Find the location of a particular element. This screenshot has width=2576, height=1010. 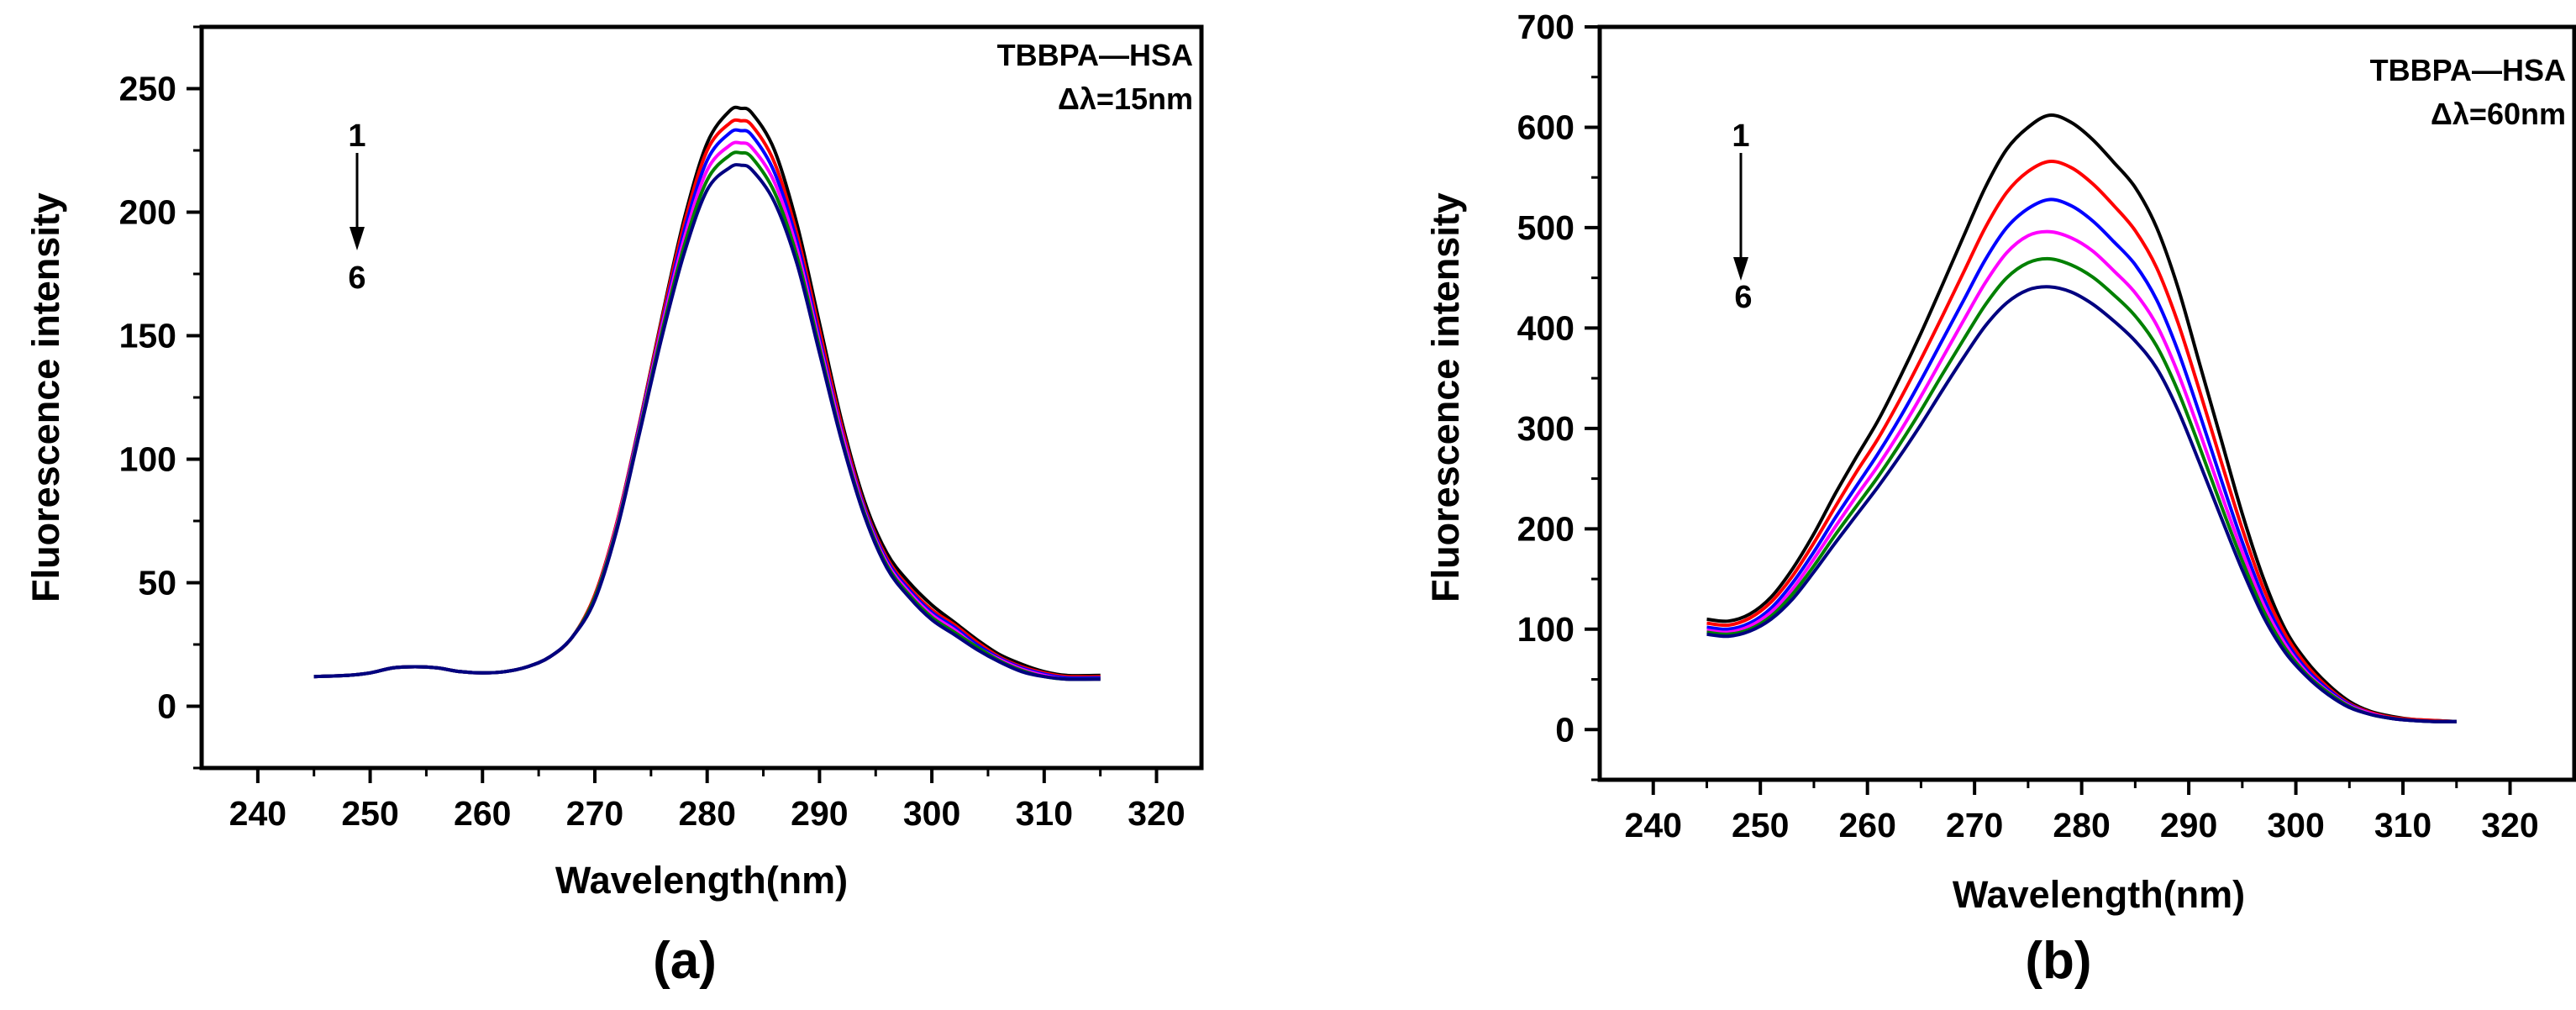

y-tick-label: 250 is located at coordinates (147, 89).